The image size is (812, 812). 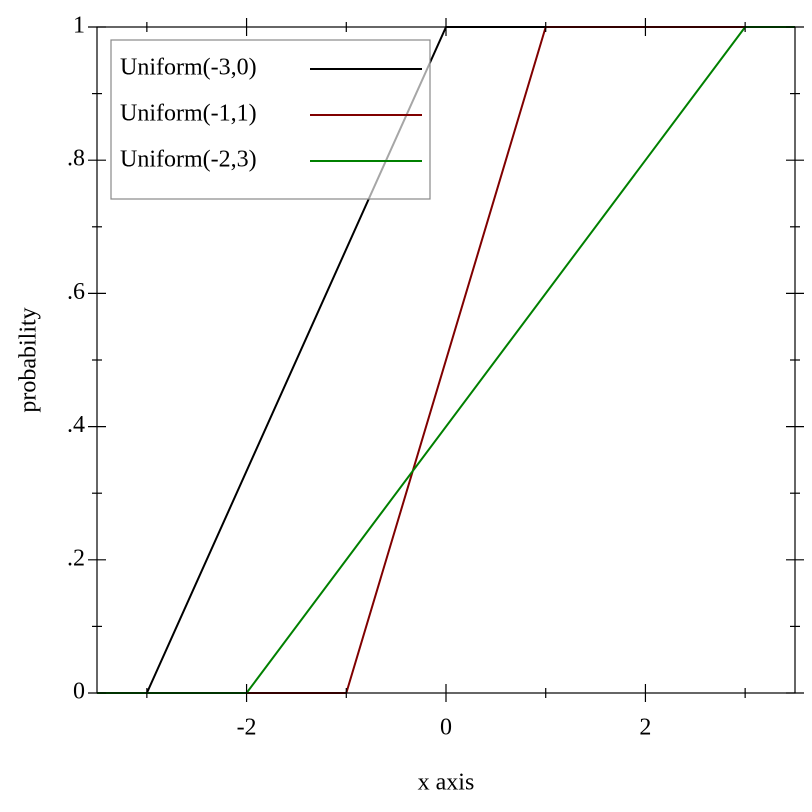 I want to click on x-tick-label: 2, so click(x=645, y=728).